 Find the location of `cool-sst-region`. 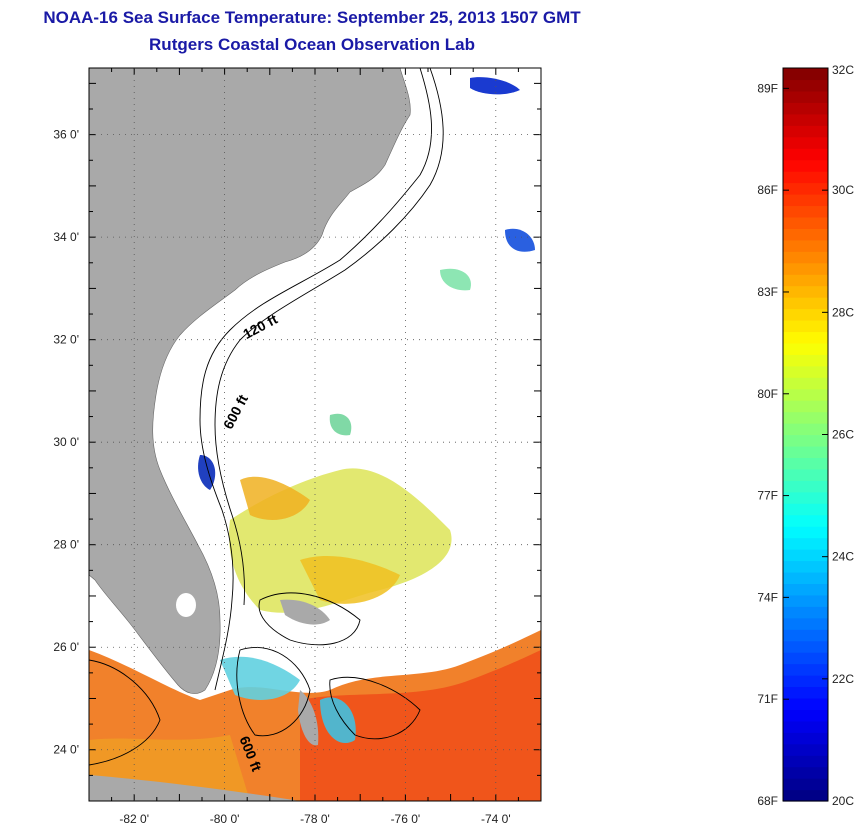

cool-sst-region is located at coordinates (338, 720).